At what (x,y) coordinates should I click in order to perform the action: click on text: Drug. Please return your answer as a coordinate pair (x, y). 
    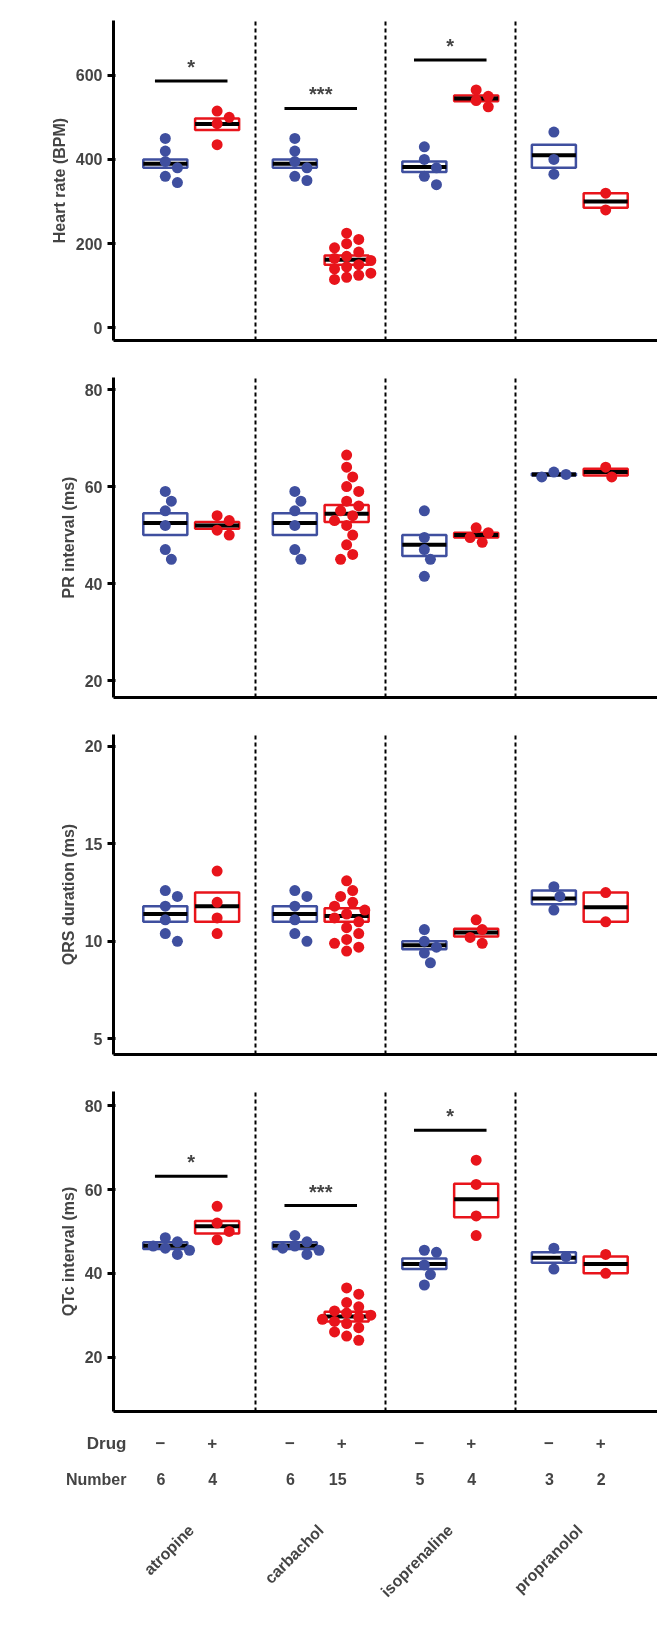
    Looking at the image, I should click on (106, 1443).